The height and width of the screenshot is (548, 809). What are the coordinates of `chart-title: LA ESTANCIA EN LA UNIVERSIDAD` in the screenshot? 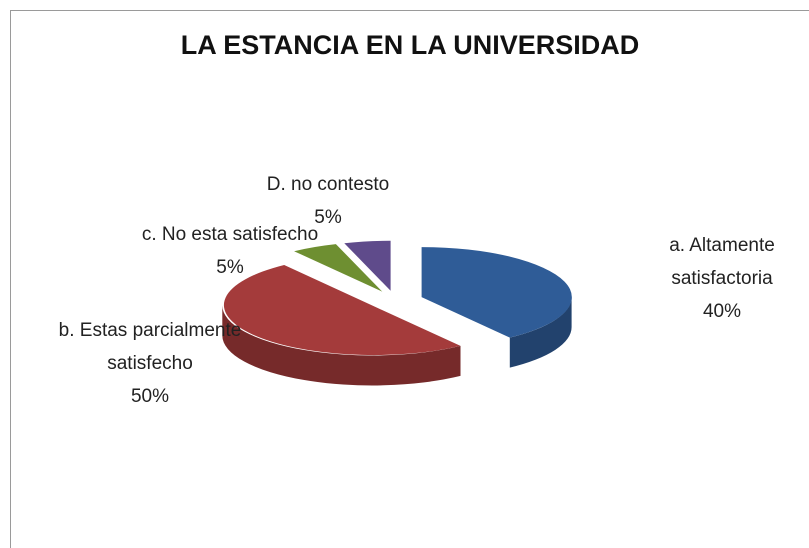 It's located at (410, 45).